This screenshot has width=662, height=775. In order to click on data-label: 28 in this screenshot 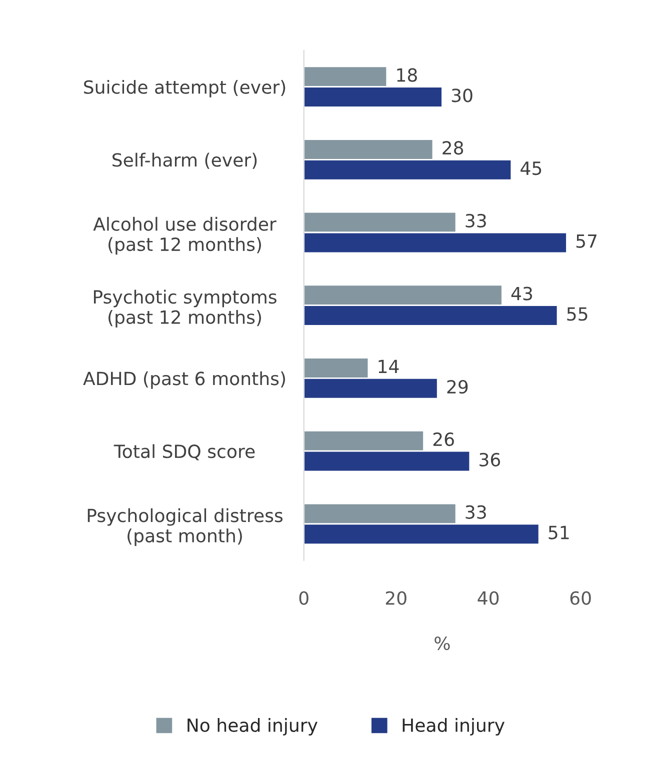, I will do `click(453, 148)`.